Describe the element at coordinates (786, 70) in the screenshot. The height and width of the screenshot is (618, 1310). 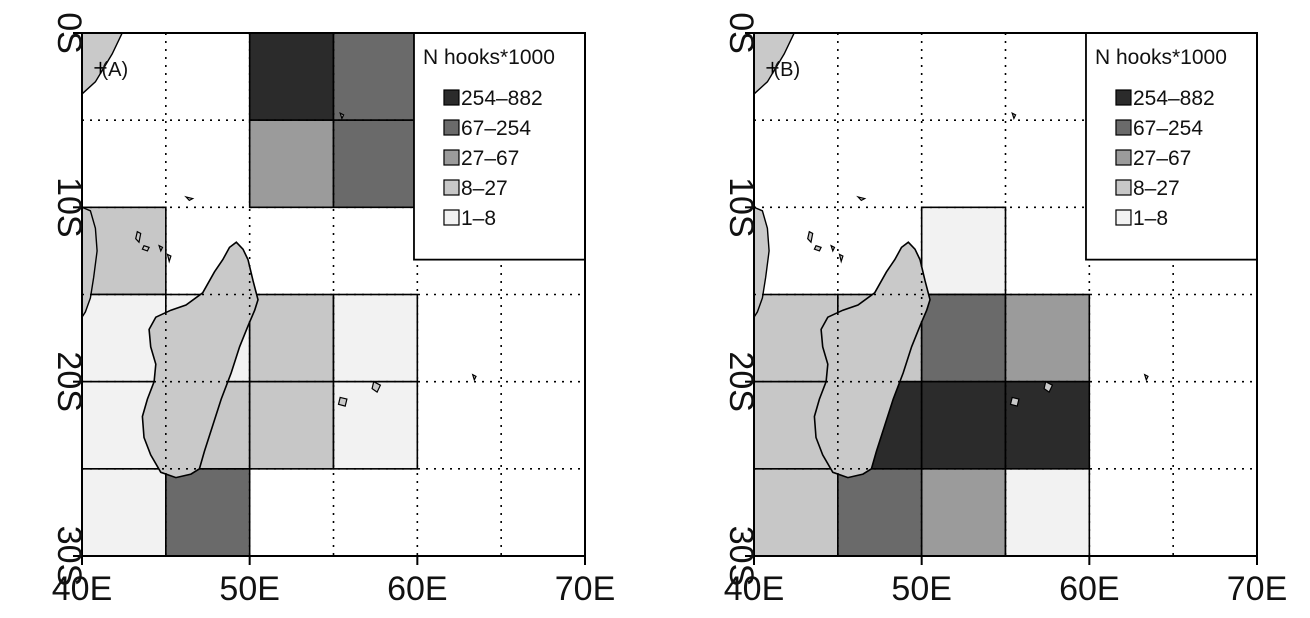
I see `panel-label: (B)` at that location.